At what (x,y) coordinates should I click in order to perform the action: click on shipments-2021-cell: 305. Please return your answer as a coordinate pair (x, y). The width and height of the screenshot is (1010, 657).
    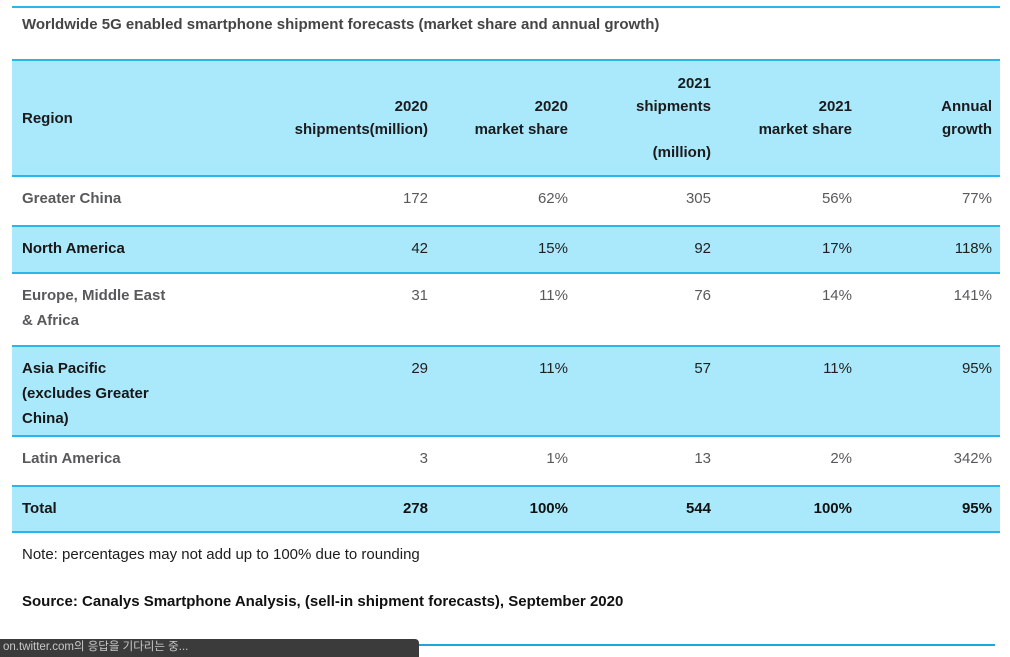
    Looking at the image, I should click on (698, 198).